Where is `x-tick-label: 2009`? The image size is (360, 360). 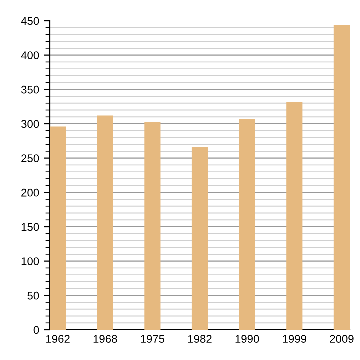 x-tick-label: 2009 is located at coordinates (342, 339).